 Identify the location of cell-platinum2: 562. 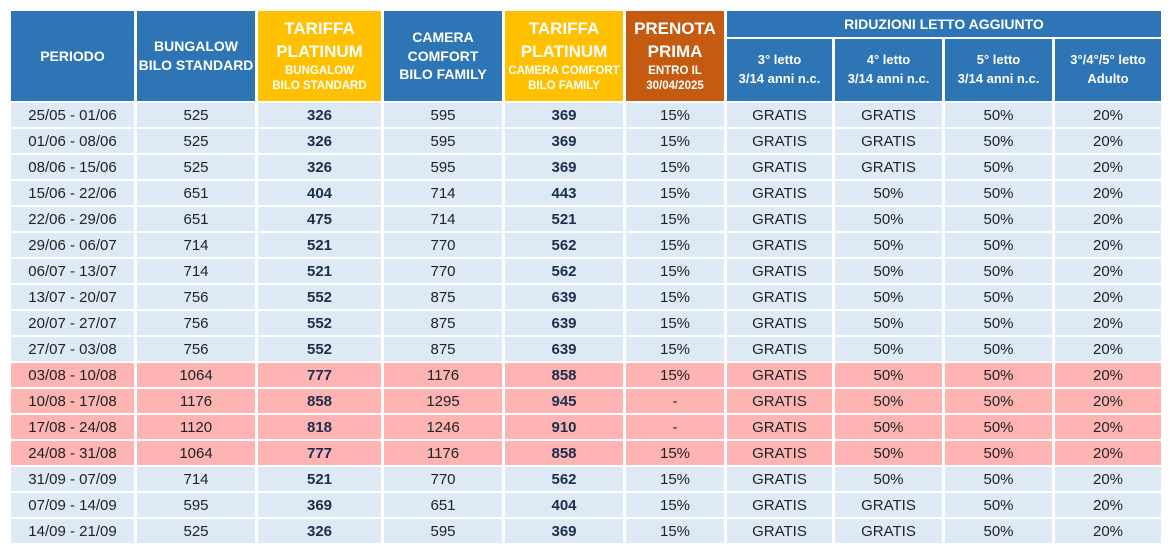
(564, 245).